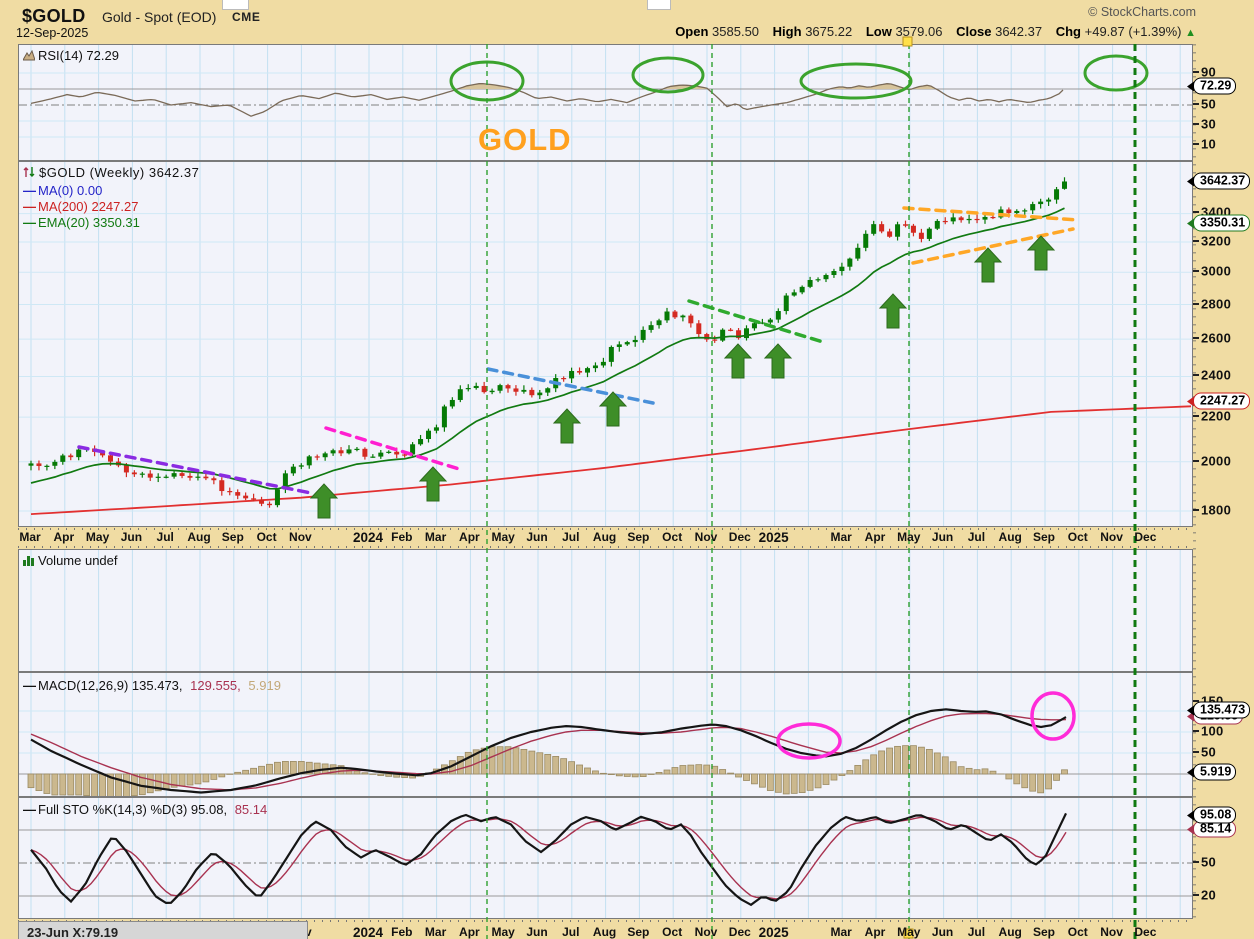  What do you see at coordinates (974, 31) in the screenshot?
I see `close-label: Close` at bounding box center [974, 31].